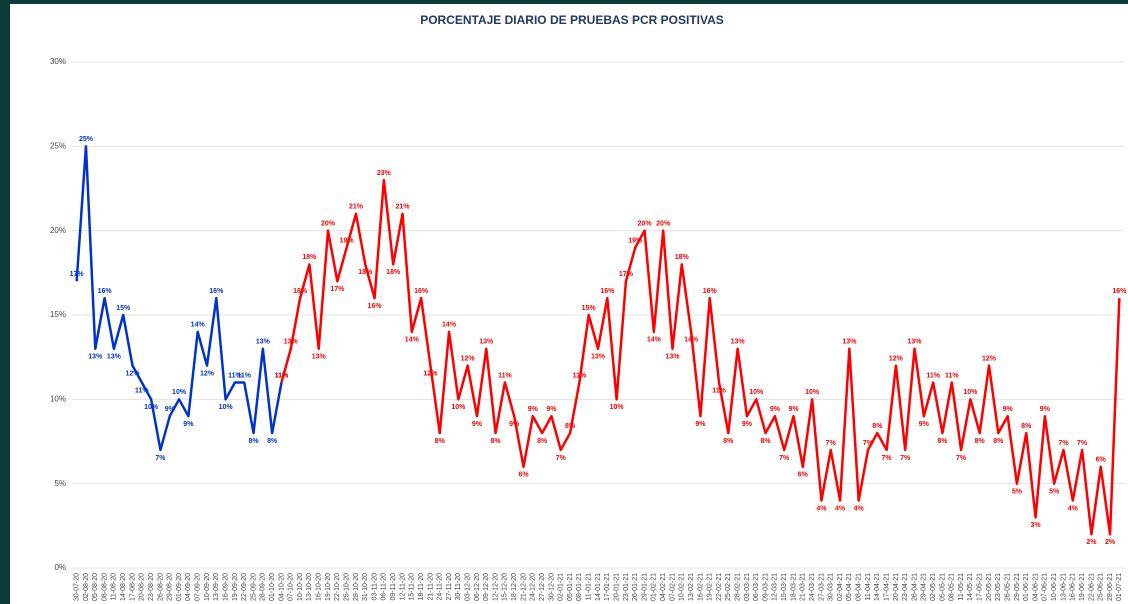 This screenshot has height=604, width=1128. What do you see at coordinates (998, 587) in the screenshot?
I see `x-tick-label: 23-05-21` at bounding box center [998, 587].